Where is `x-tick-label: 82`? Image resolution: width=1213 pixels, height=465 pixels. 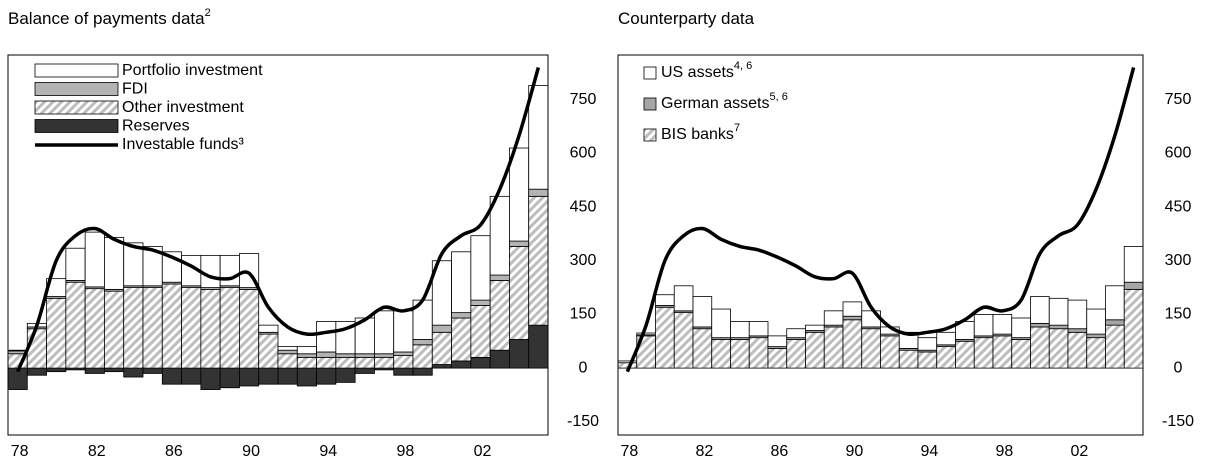
x-tick-label: 82 is located at coordinates (704, 451).